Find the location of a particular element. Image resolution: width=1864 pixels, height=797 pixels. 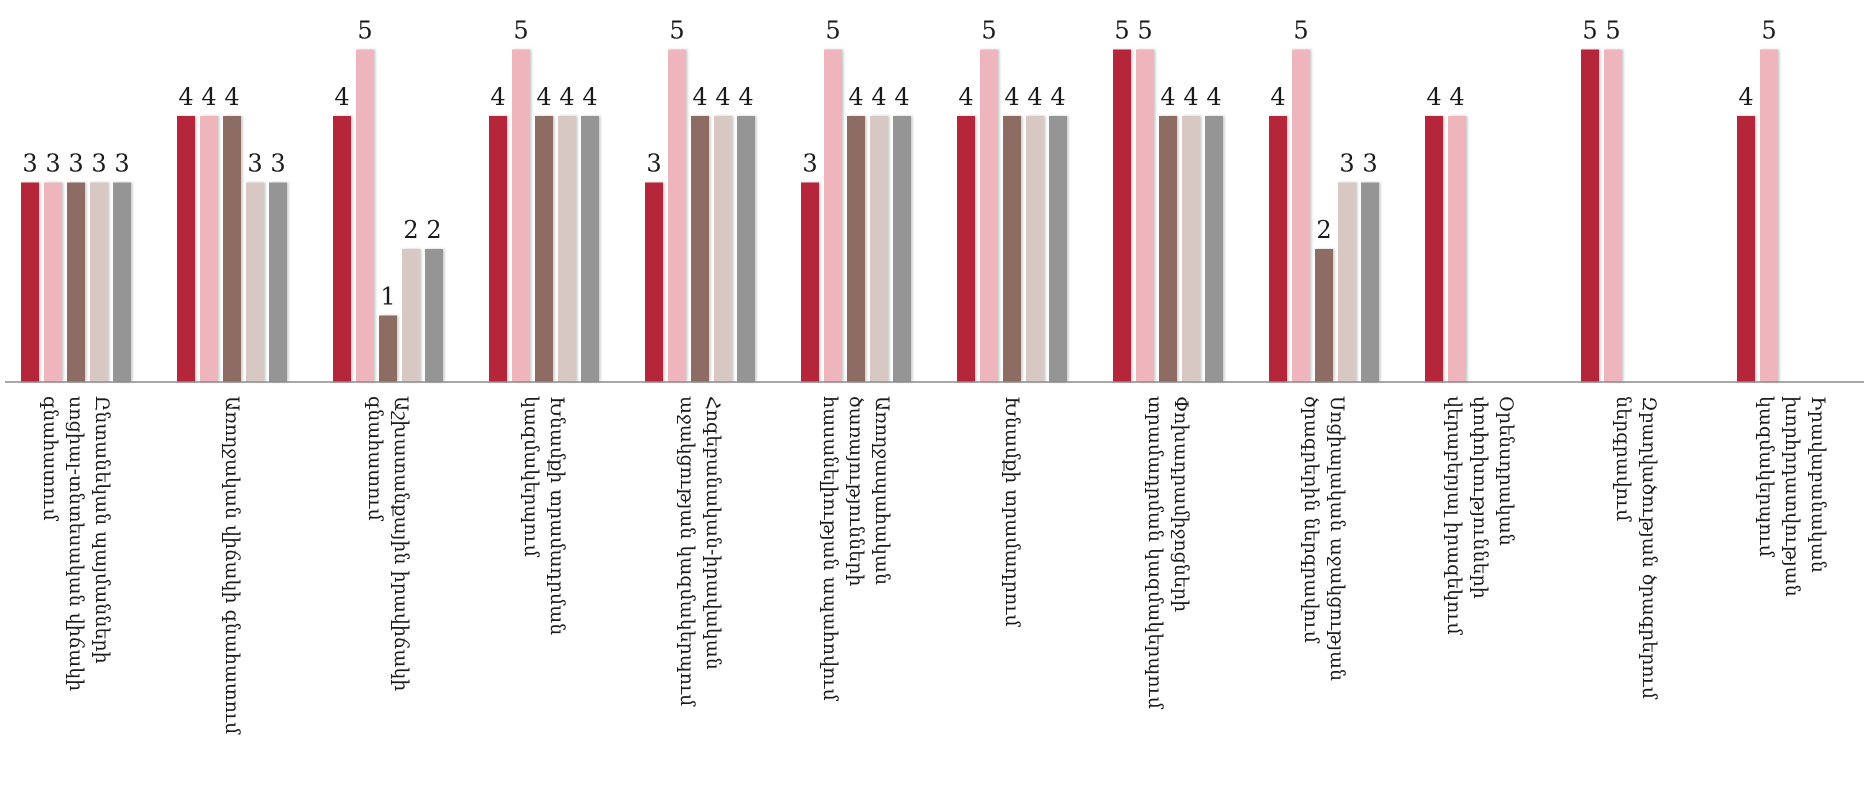

data-label-4-5: 4 is located at coordinates (589, 97).